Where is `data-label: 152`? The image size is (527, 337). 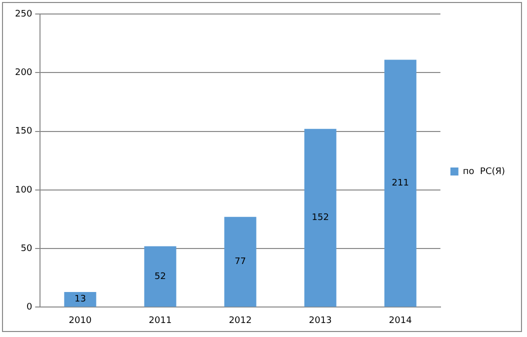 data-label: 152 is located at coordinates (320, 218).